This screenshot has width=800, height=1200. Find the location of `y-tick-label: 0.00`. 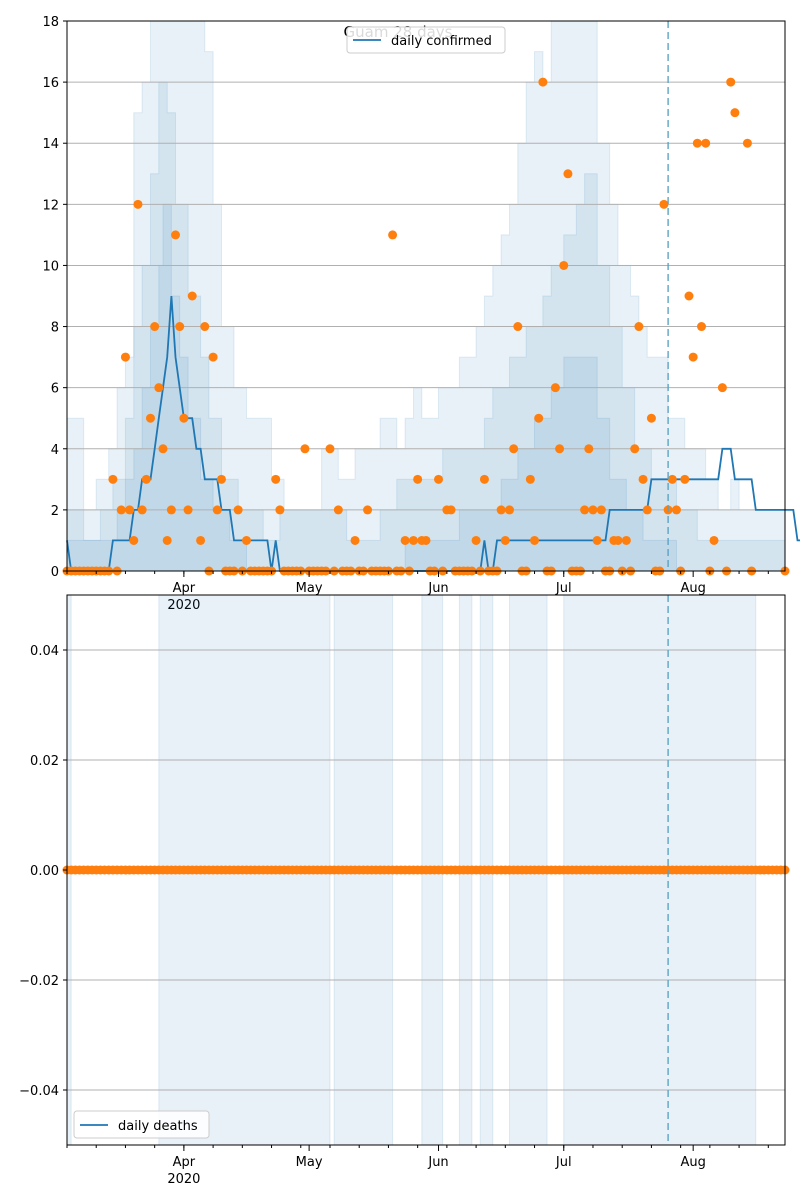

y-tick-label: 0.00 is located at coordinates (44, 871).